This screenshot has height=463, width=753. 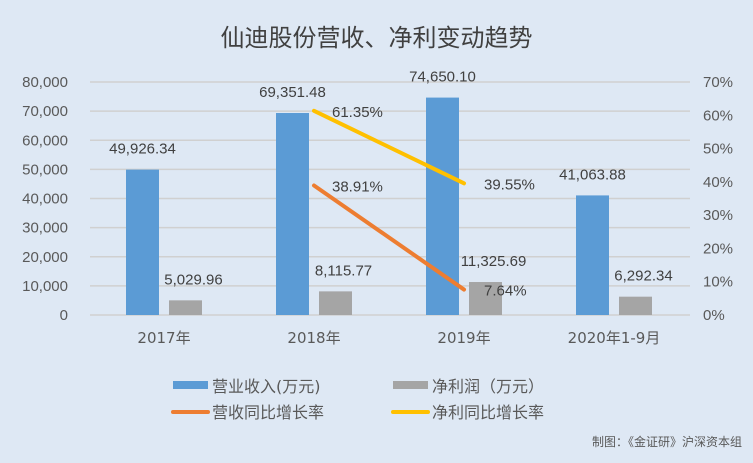 I want to click on chart-title: 仙迪股份营收、净利变动趋势, so click(x=376, y=38).